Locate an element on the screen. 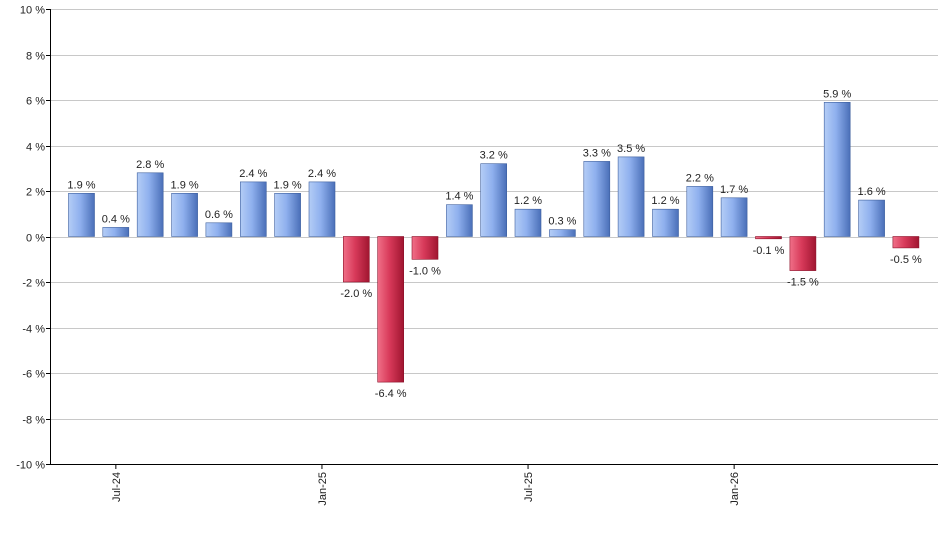 Image resolution: width=940 pixels, height=550 pixels. x-tick-label: Jul-25 is located at coordinates (529, 487).